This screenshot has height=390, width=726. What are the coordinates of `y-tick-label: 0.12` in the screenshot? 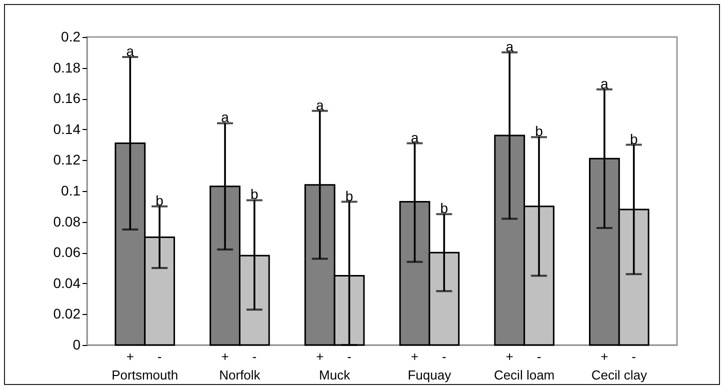 It's located at (67, 160).